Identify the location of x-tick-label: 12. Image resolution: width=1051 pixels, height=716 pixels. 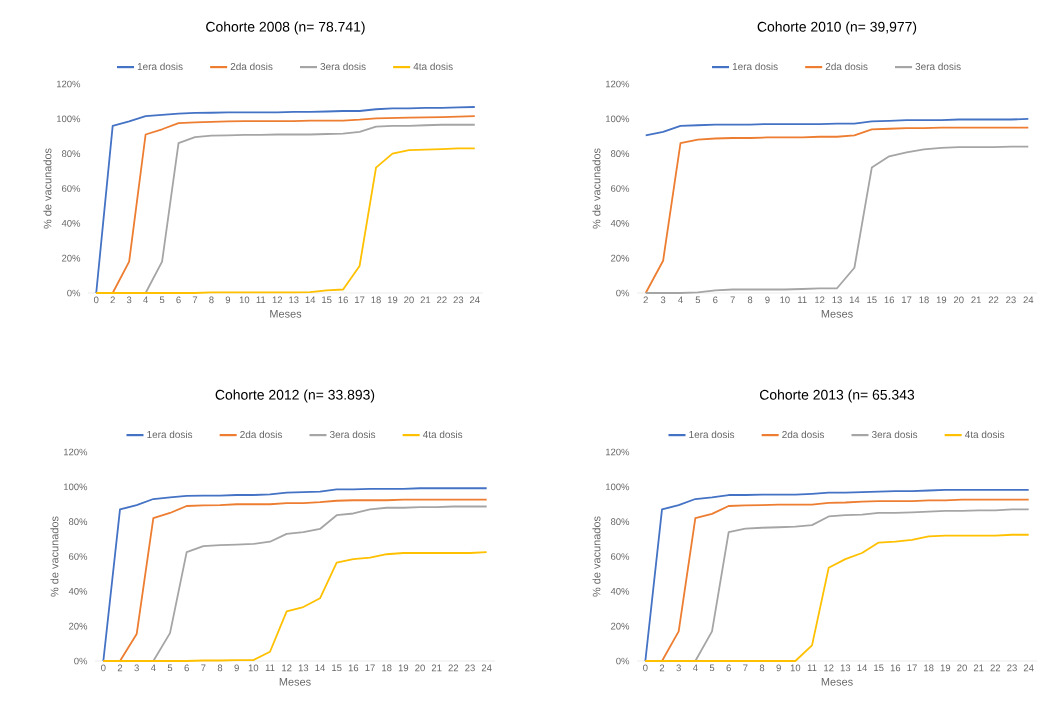
(277, 300).